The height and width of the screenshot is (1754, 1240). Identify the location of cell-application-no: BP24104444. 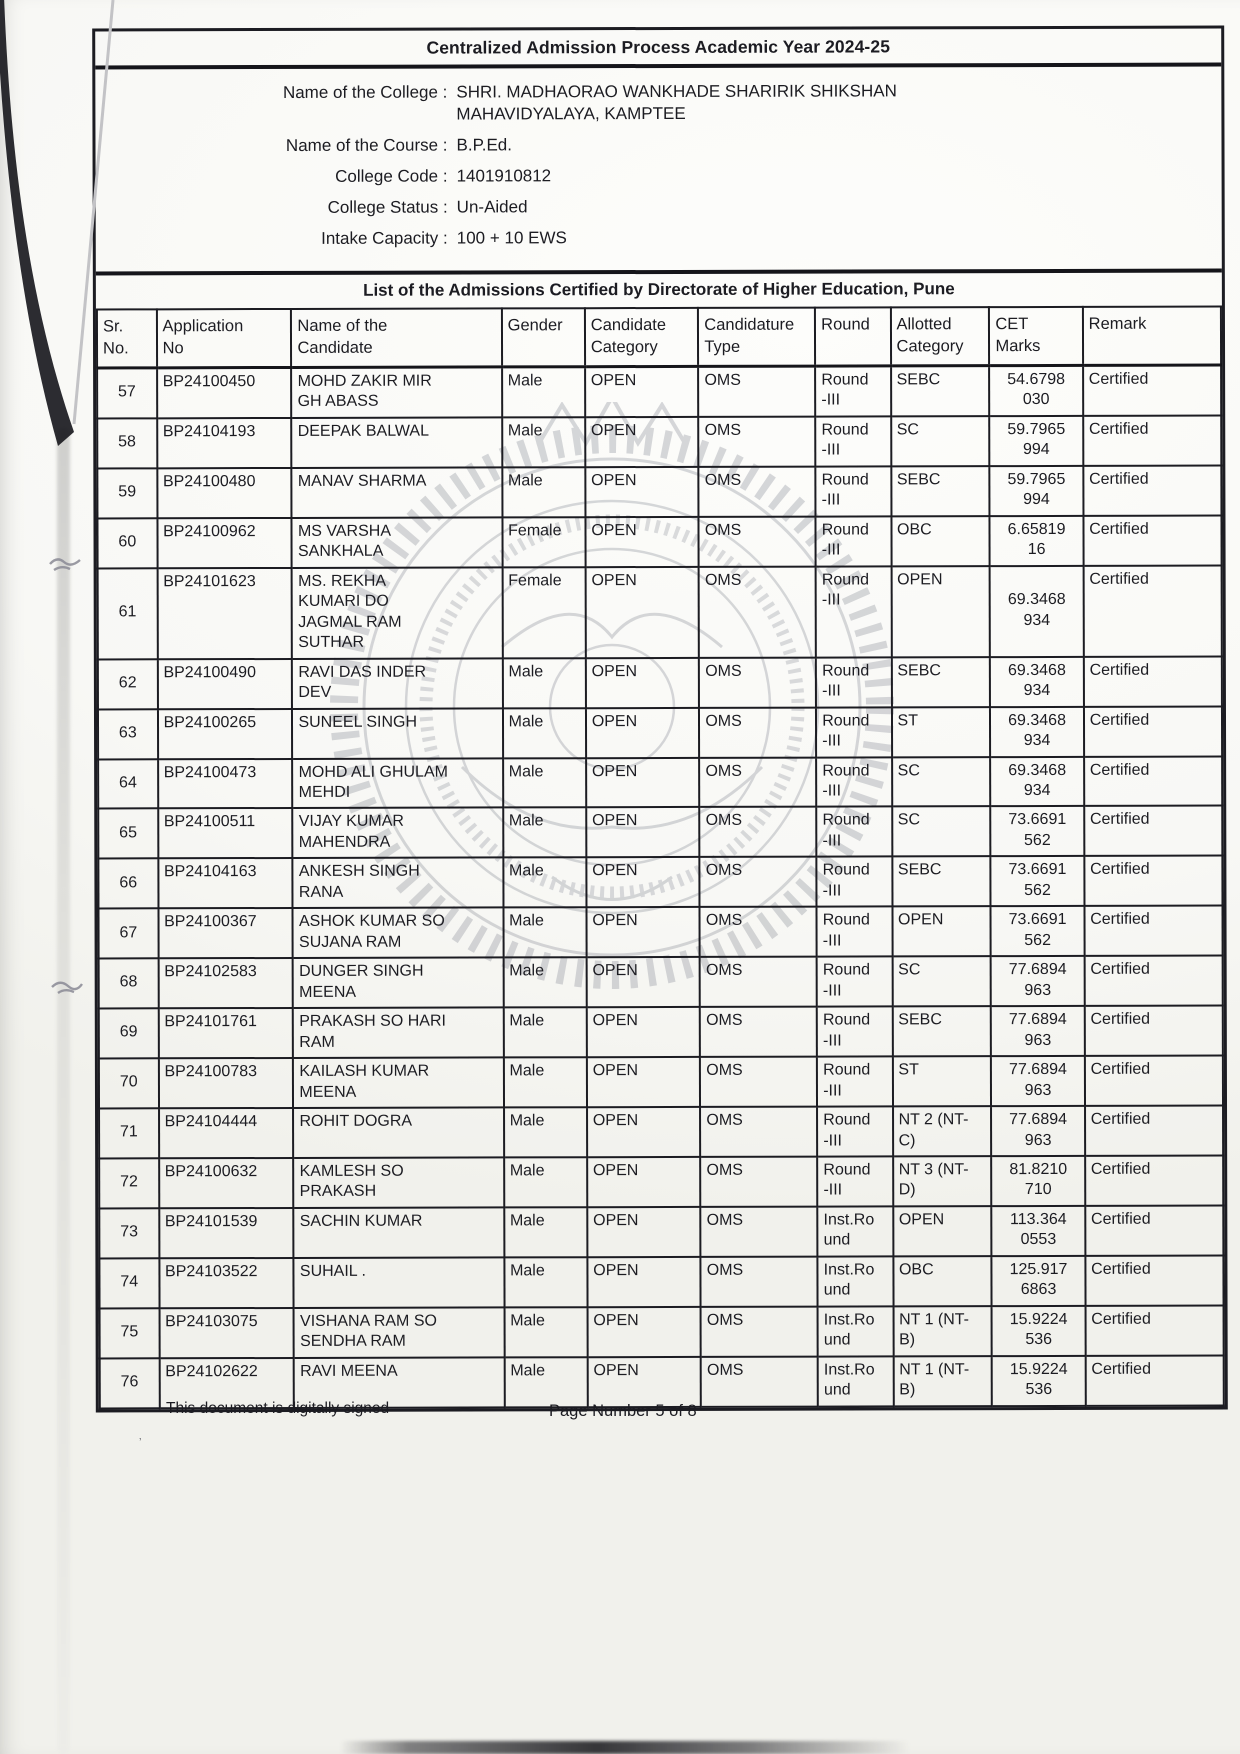
(226, 1133).